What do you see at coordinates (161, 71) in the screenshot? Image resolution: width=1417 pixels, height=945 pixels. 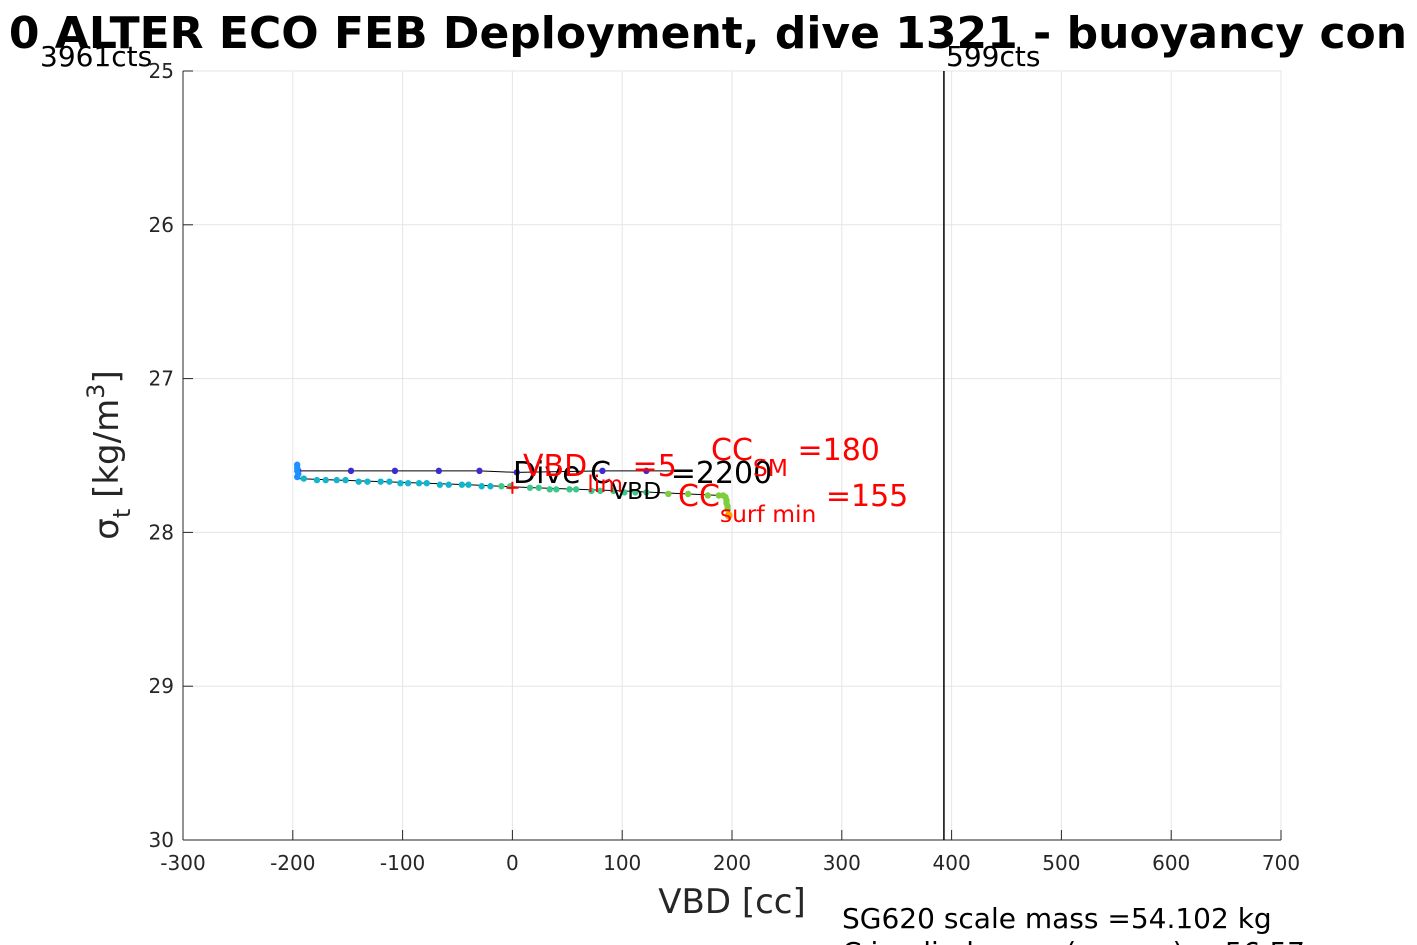 I see `y-tick-label: 25` at bounding box center [161, 71].